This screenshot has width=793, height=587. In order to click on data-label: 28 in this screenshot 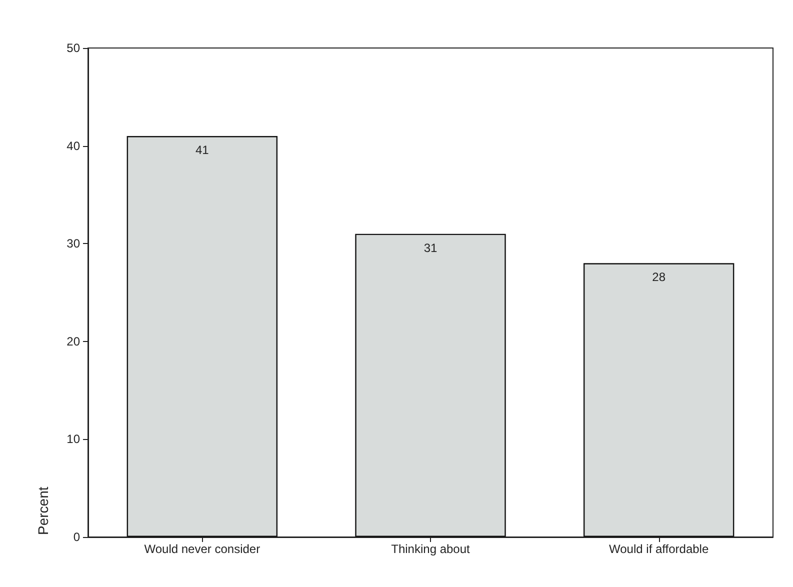, I will do `click(659, 277)`.